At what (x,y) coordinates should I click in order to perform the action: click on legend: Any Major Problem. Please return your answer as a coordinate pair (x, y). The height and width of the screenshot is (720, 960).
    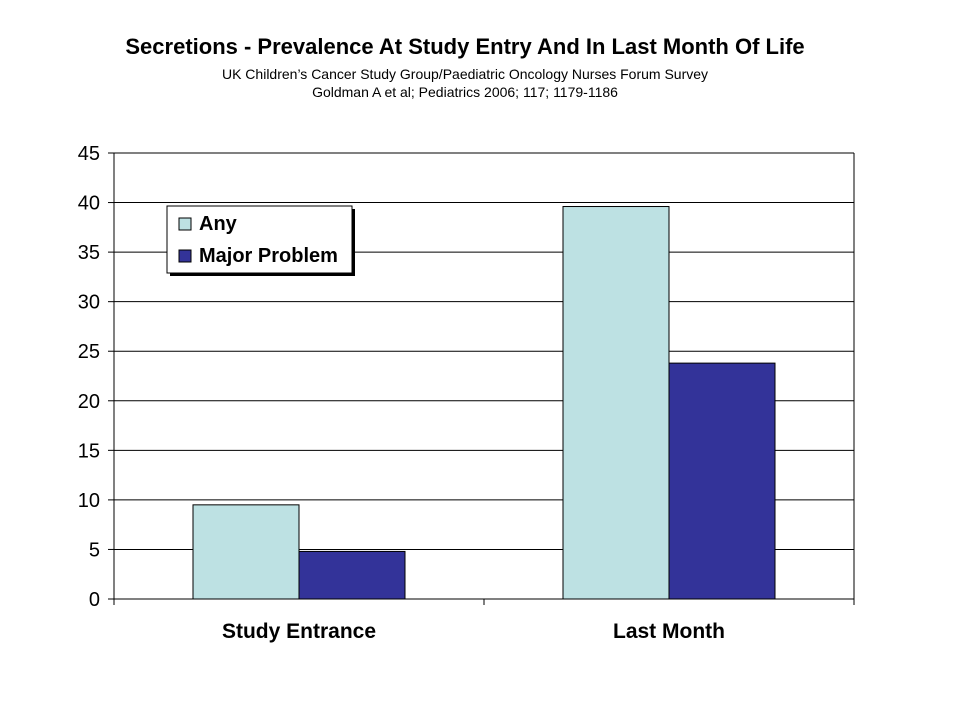
    Looking at the image, I should click on (260, 240).